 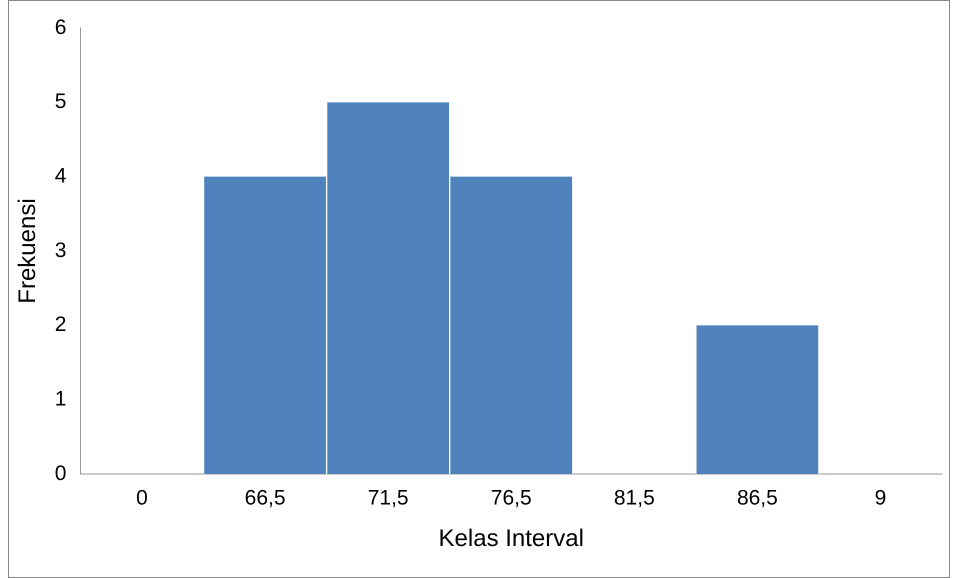 What do you see at coordinates (60, 176) in the screenshot?
I see `y-tick-label: 4` at bounding box center [60, 176].